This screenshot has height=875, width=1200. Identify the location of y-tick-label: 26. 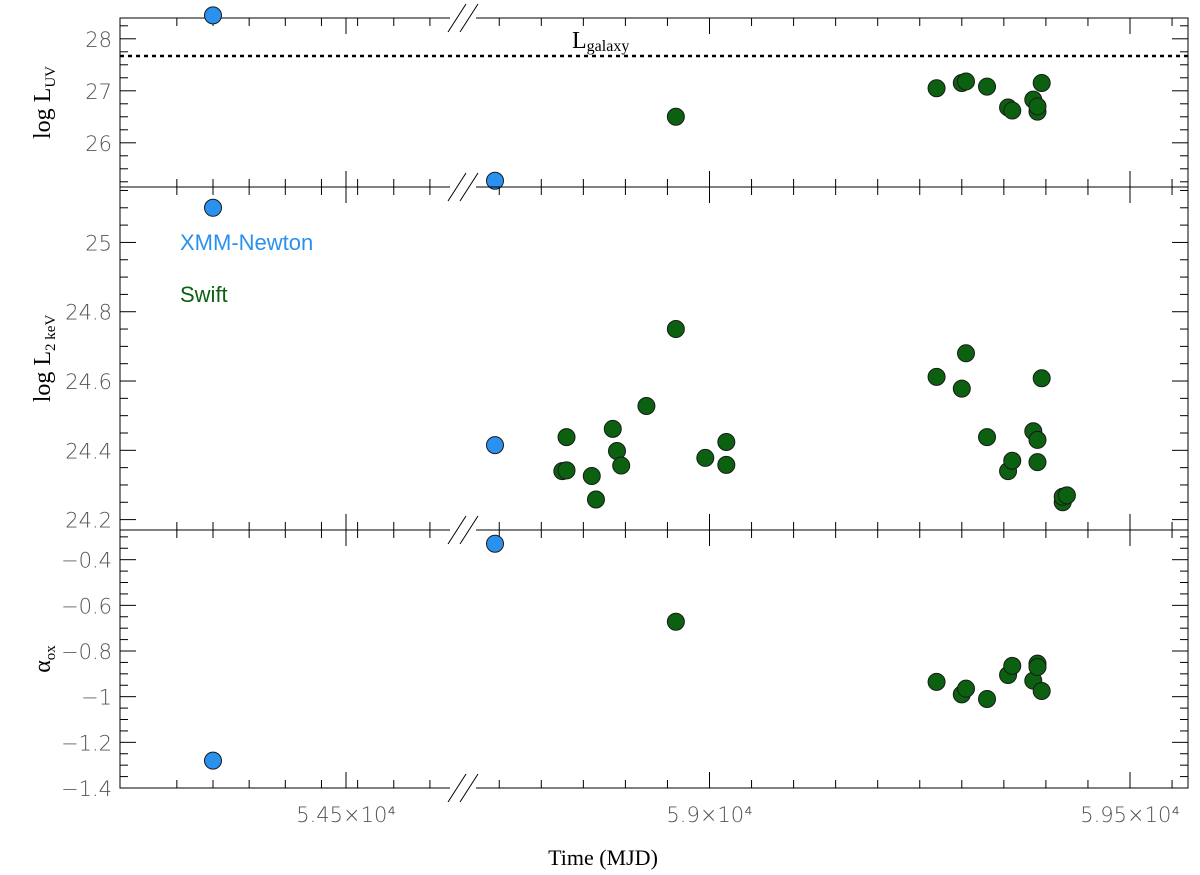
(98, 144).